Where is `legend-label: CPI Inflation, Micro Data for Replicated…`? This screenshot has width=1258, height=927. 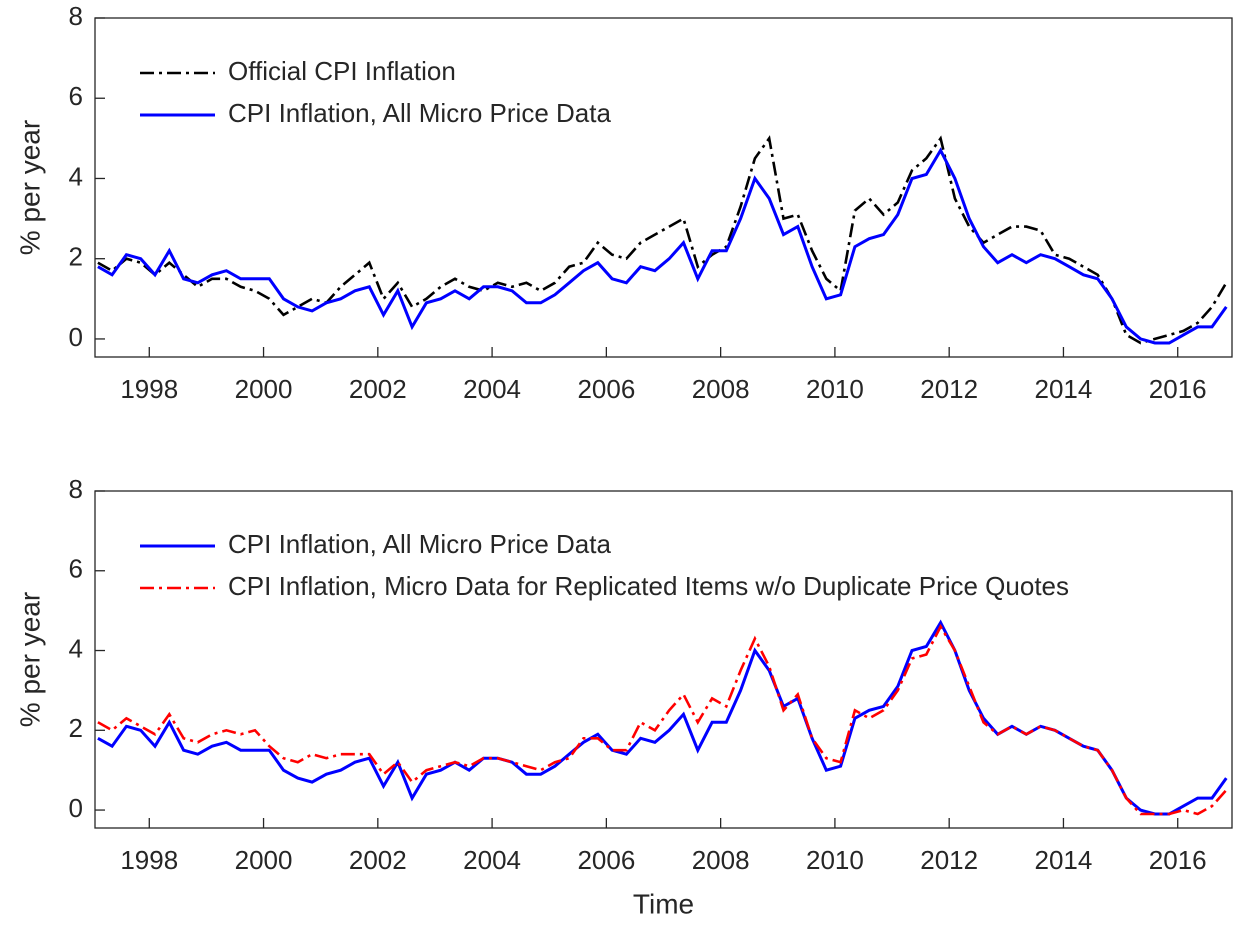
legend-label: CPI Inflation, Micro Data for Replicated… is located at coordinates (648, 586).